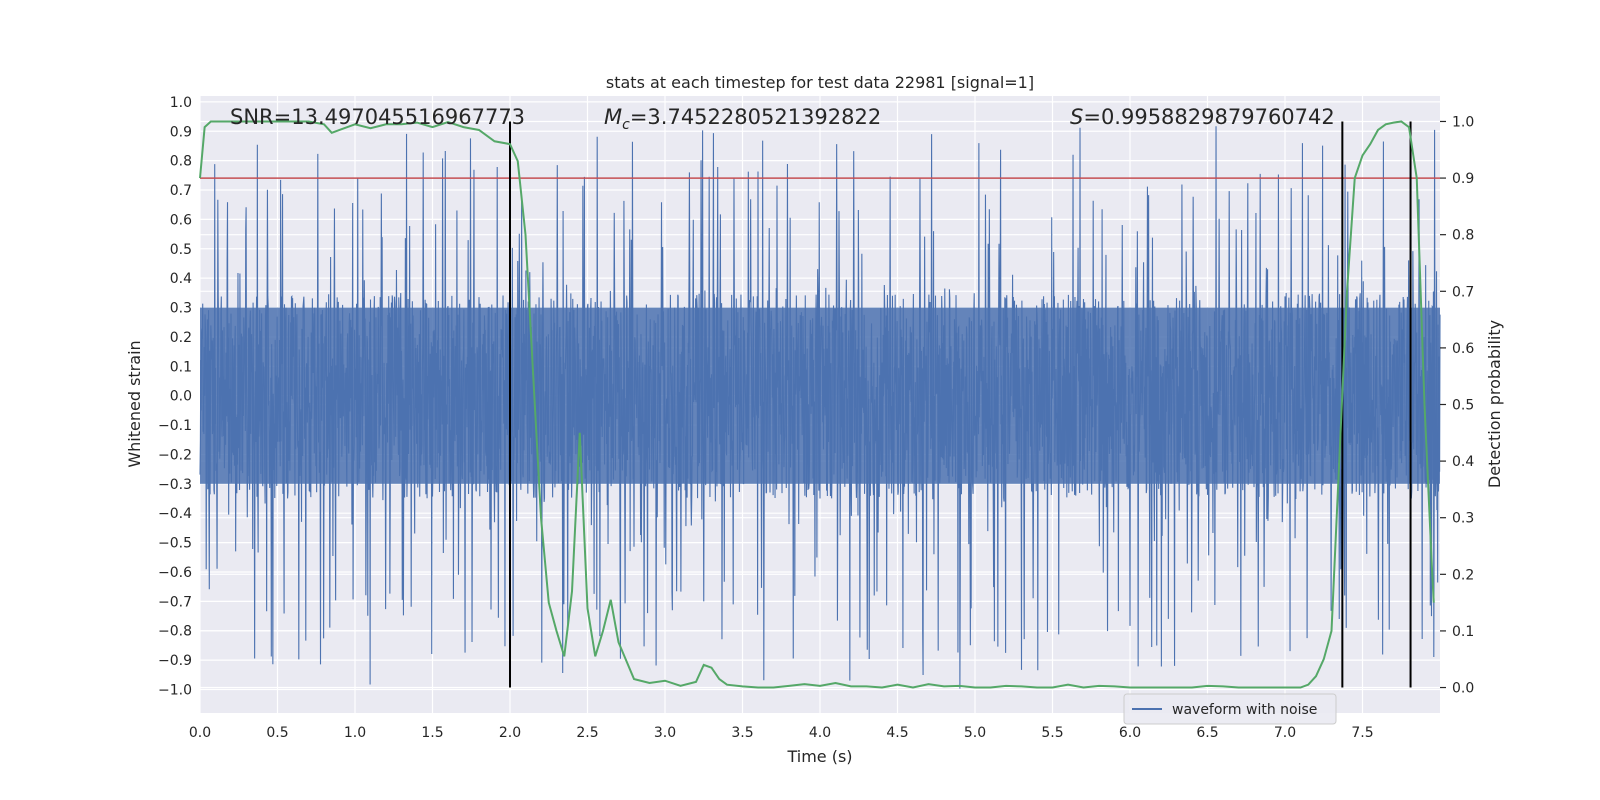 The height and width of the screenshot is (800, 1600). I want to click on x-tick-label: 0.5, so click(277, 733).